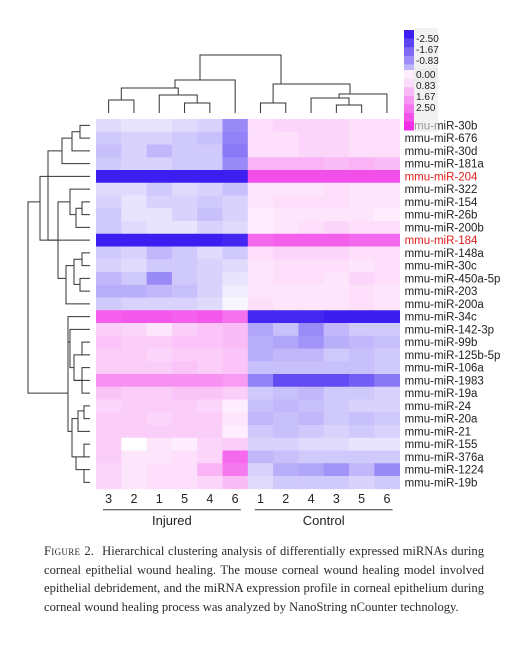  I want to click on group-label: Control, so click(324, 520).